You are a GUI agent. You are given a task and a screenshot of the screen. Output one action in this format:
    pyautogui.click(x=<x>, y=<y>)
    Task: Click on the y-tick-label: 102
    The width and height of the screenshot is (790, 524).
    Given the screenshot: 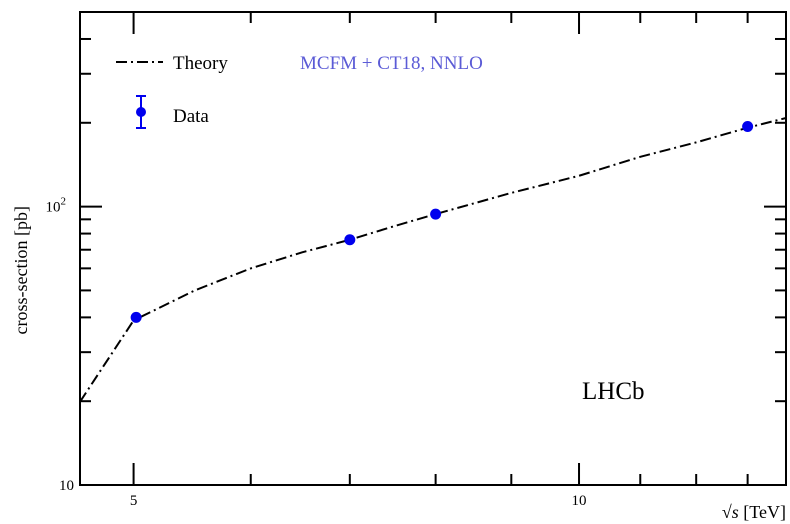 What is the action you would take?
    pyautogui.click(x=56, y=206)
    